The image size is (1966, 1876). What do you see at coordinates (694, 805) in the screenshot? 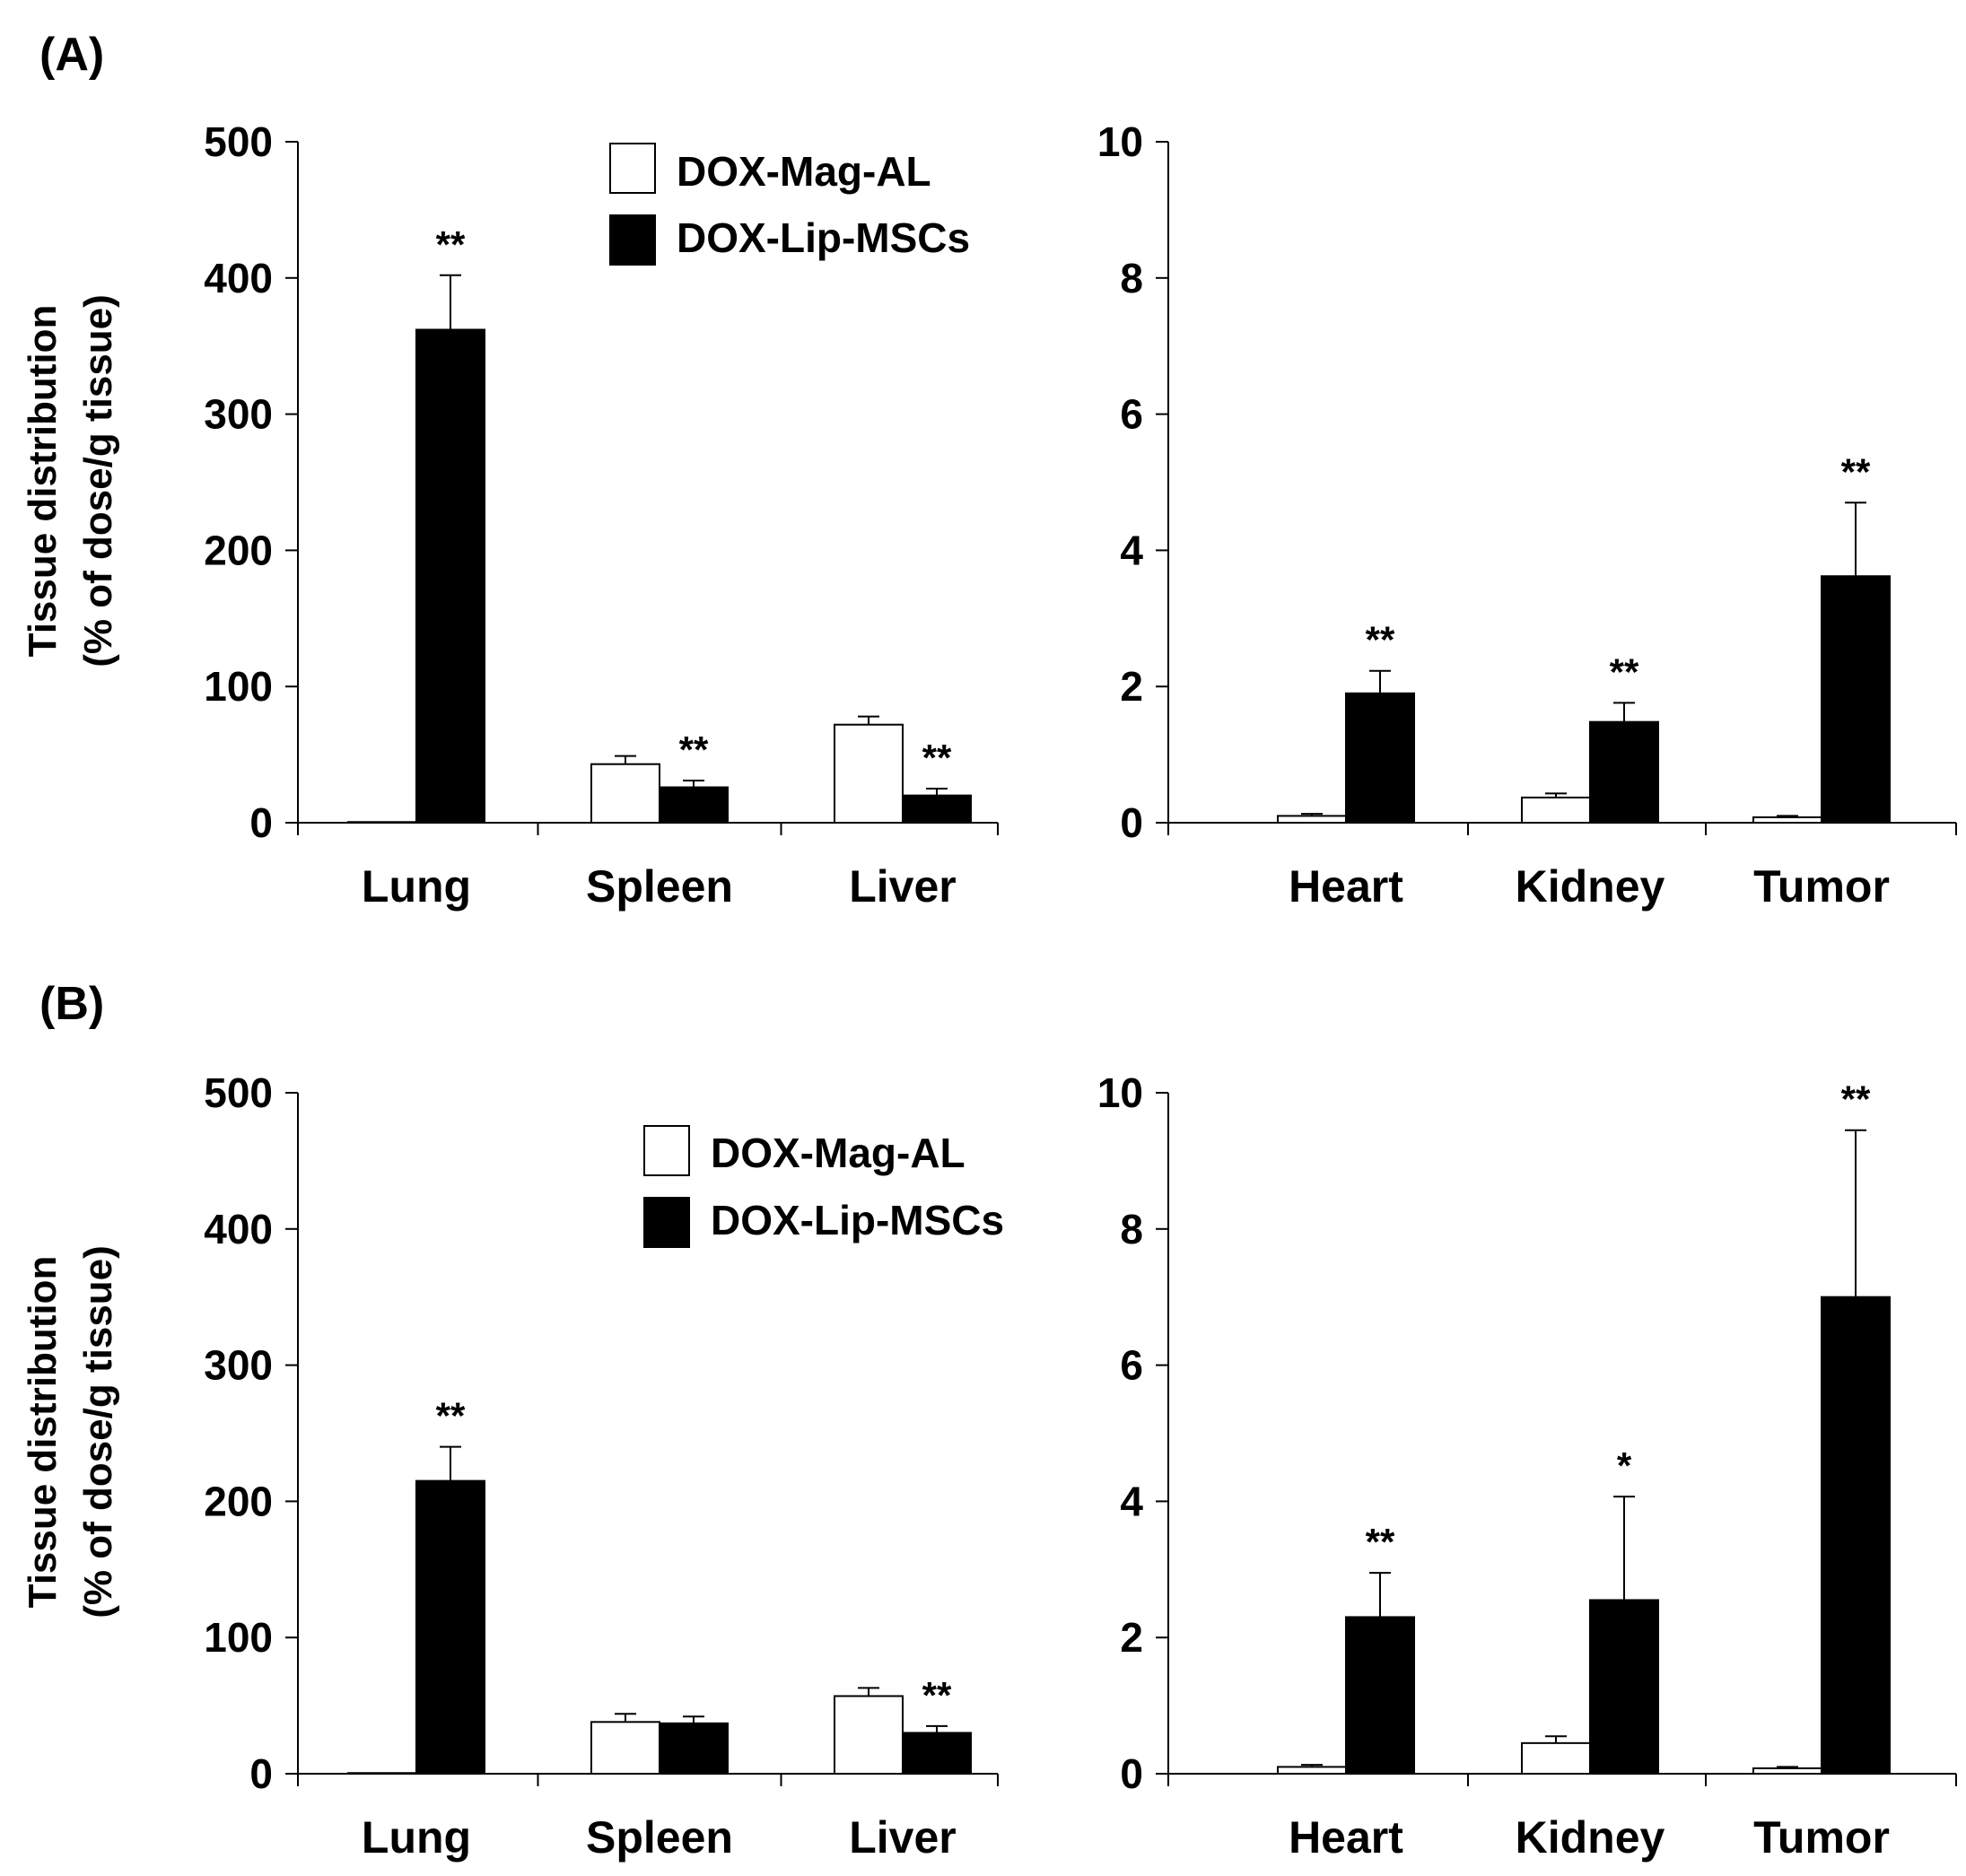
I see `chart1-bar-lip-mscs-spleen` at bounding box center [694, 805].